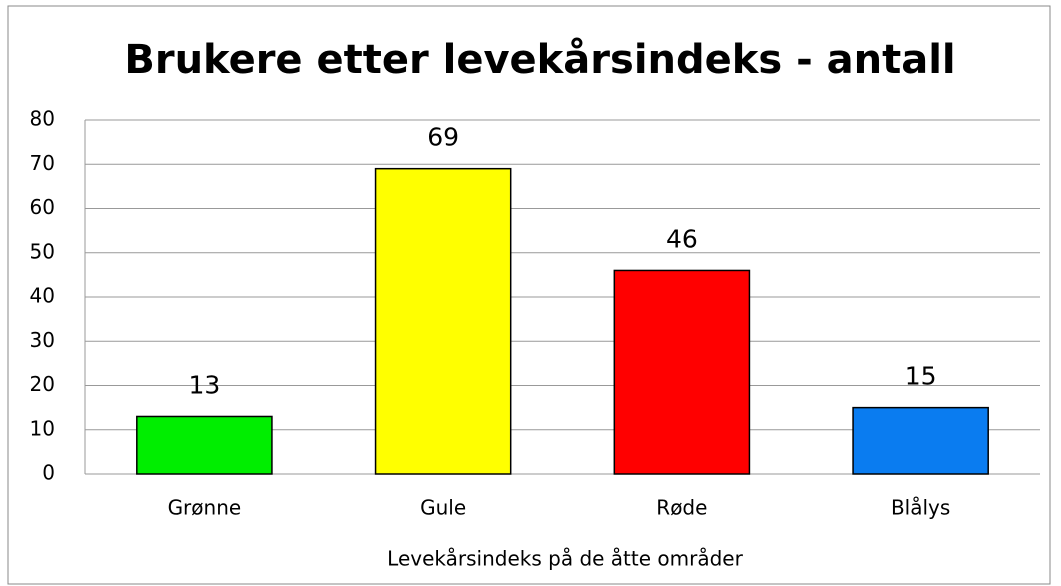 The height and width of the screenshot is (586, 1061). Describe the element at coordinates (204, 384) in the screenshot. I see `data-label: 13` at that location.